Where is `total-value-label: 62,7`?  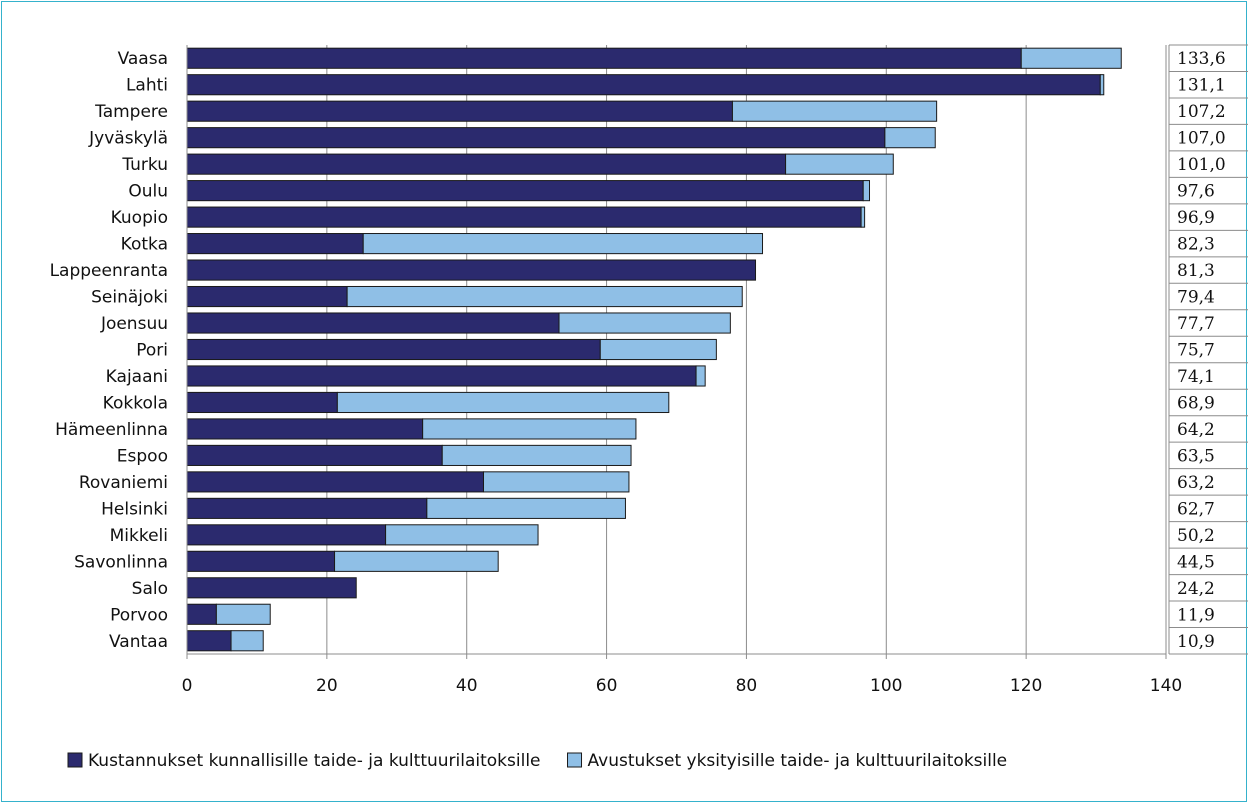
total-value-label: 62,7 is located at coordinates (1196, 509).